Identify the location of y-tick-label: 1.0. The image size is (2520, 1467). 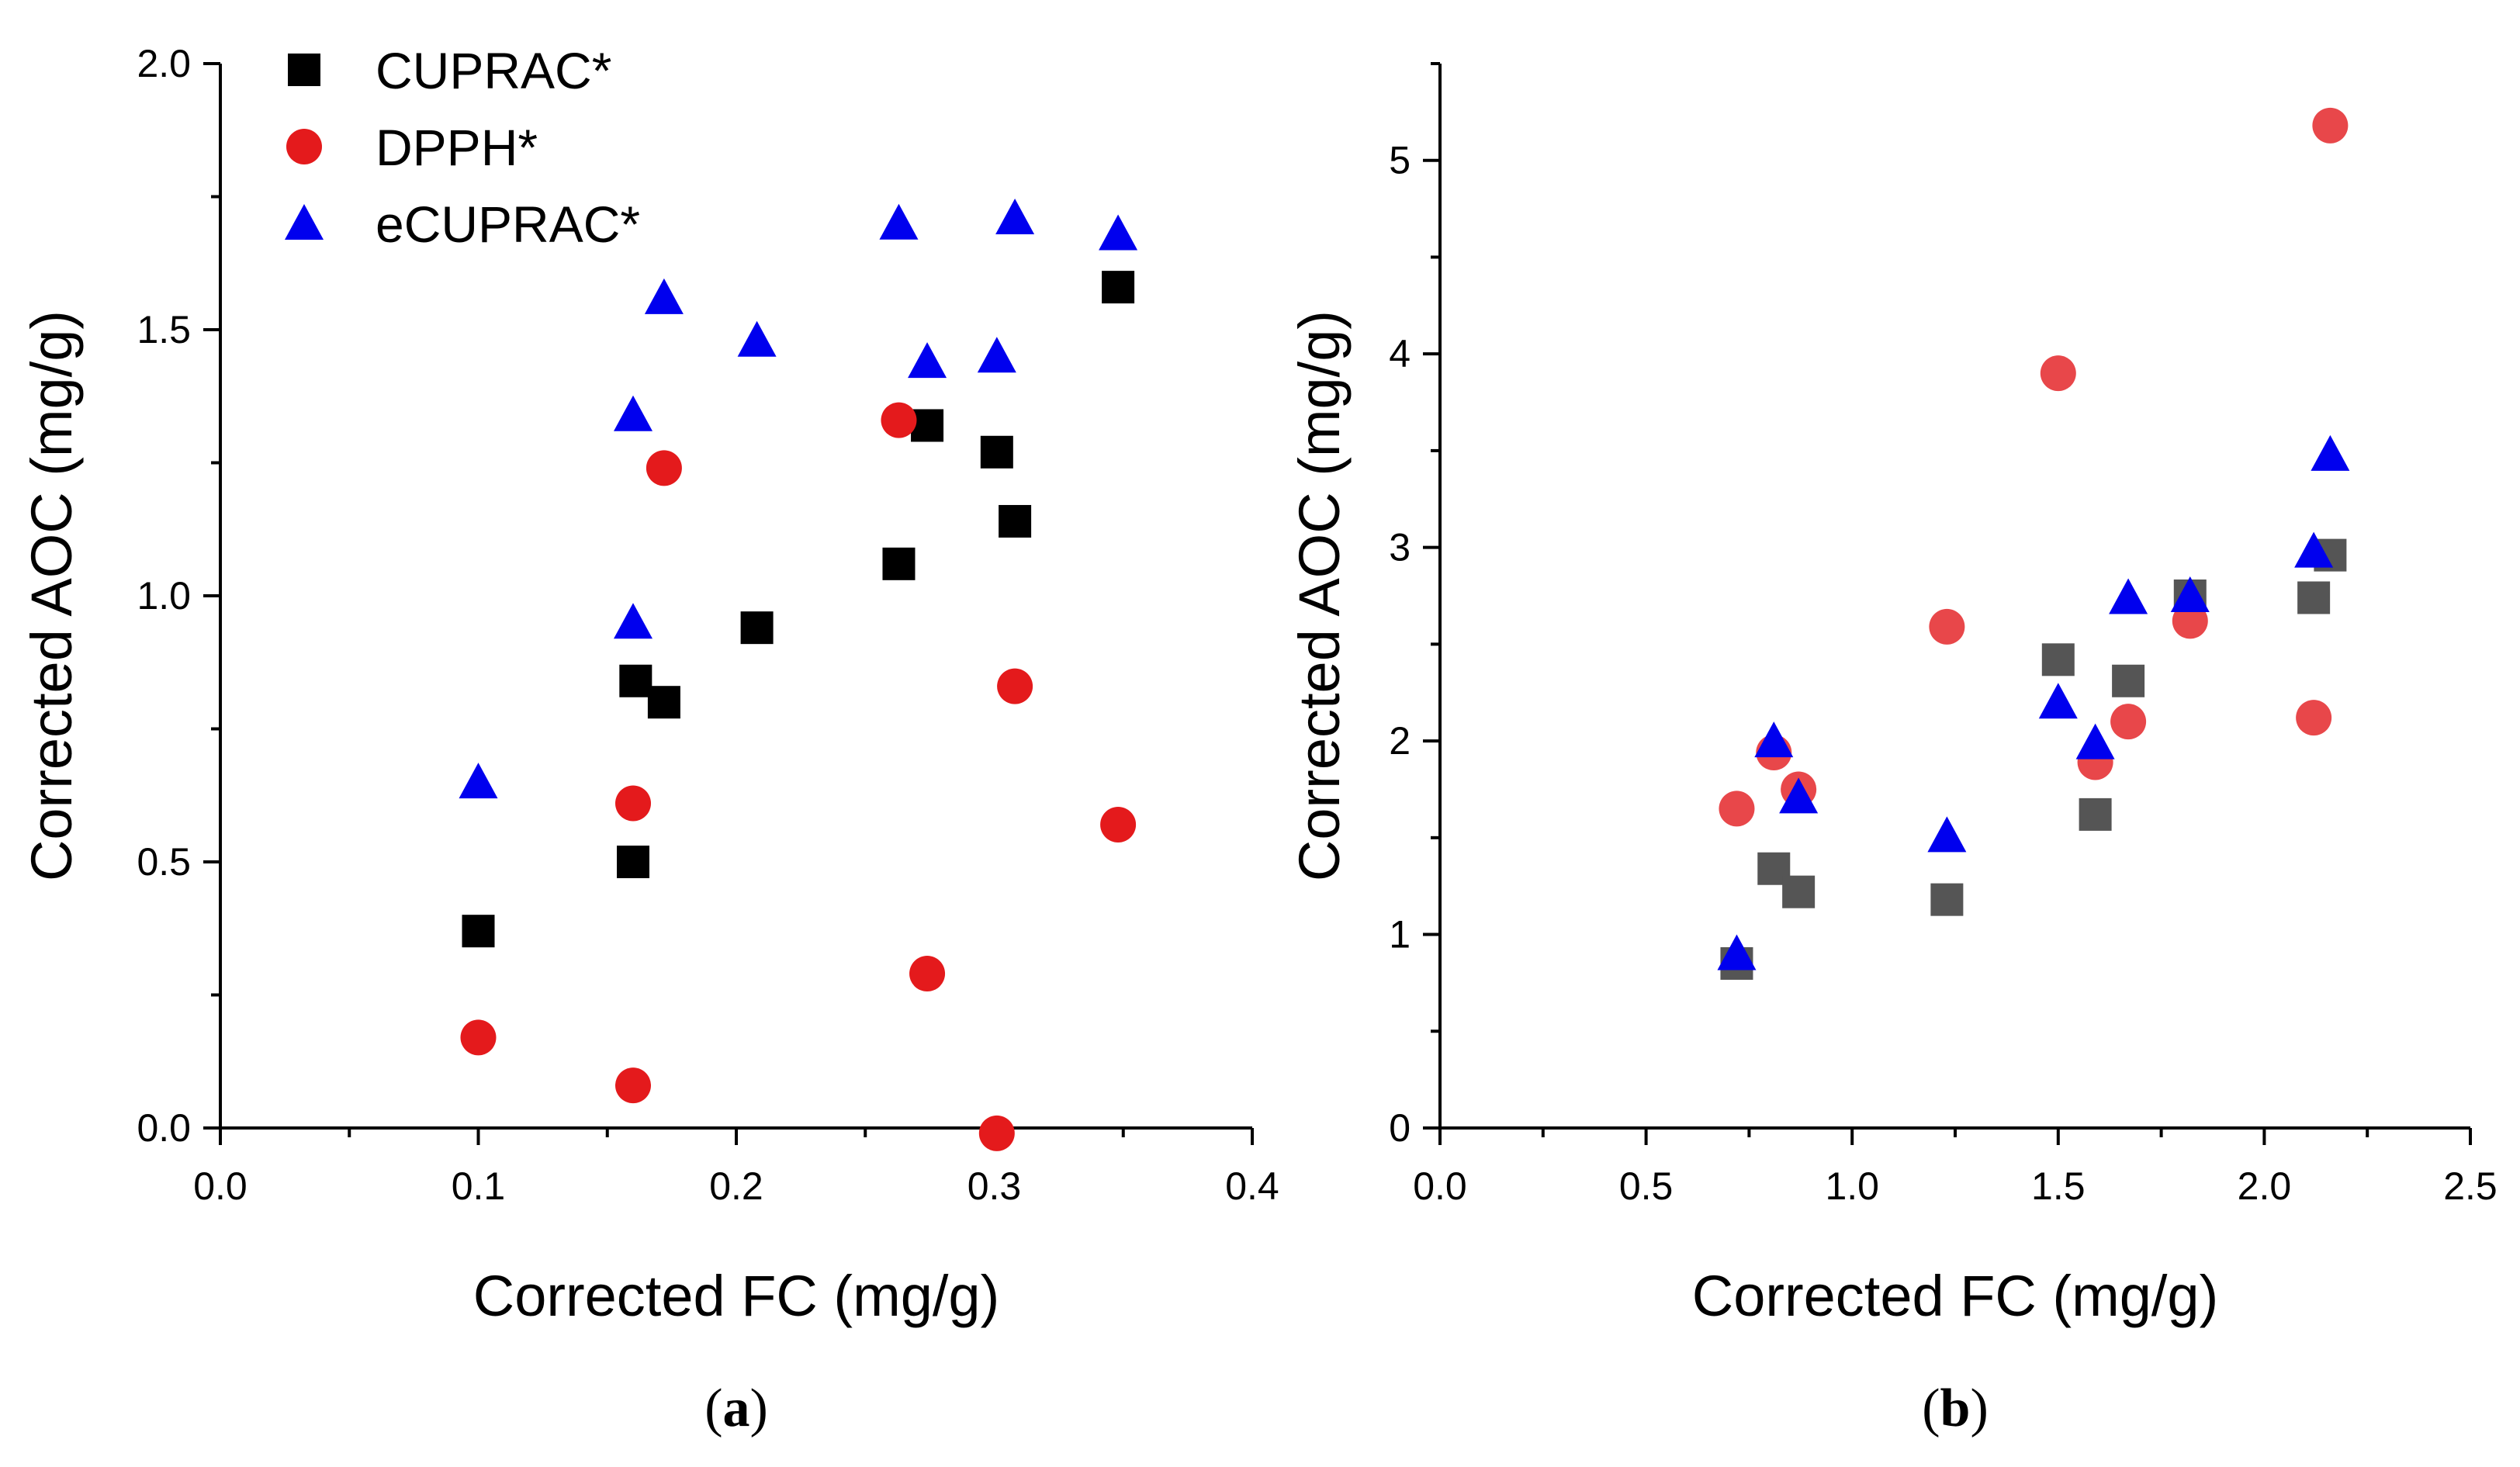
(164, 596).